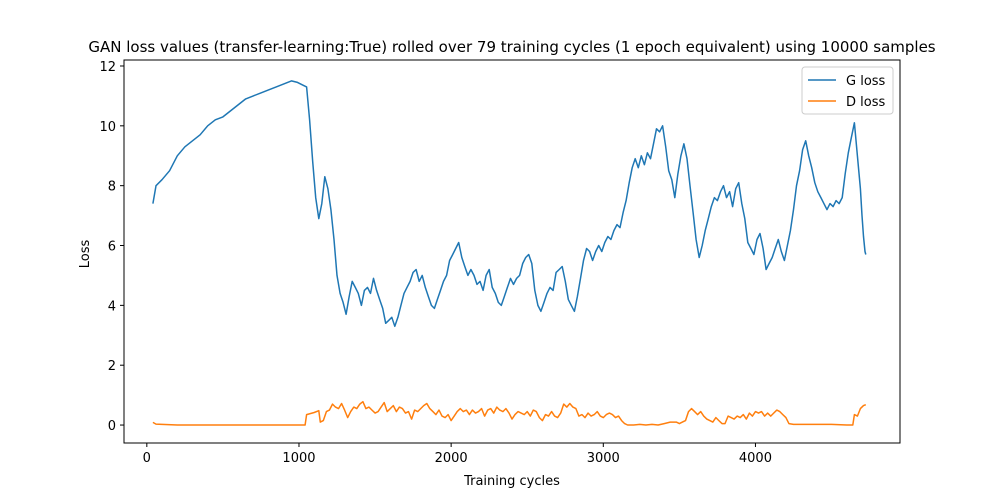  I want to click on y-tick-label: 10, so click(107, 127).